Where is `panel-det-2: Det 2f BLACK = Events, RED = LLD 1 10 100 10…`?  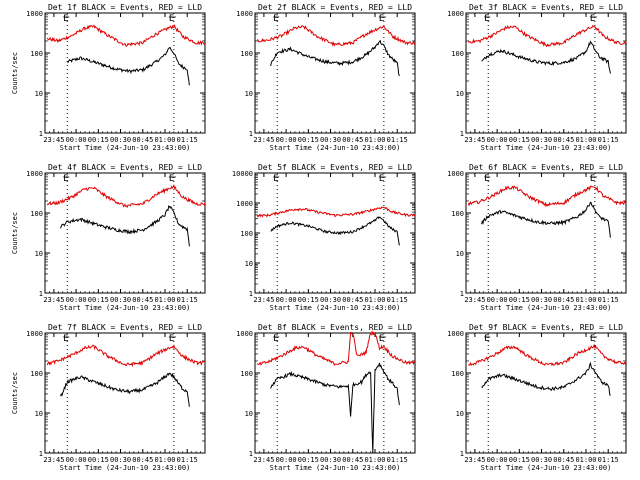
panel-det-2: Det 2f BLACK = Events, RED = LLD 1 10 100 10… is located at coordinates (326, 77).